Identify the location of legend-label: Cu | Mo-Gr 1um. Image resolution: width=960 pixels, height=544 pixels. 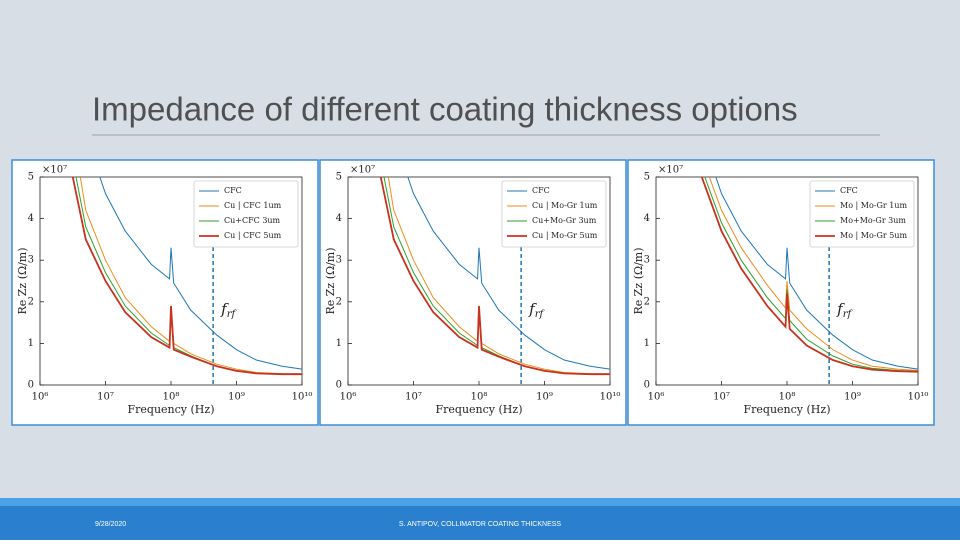
(565, 205).